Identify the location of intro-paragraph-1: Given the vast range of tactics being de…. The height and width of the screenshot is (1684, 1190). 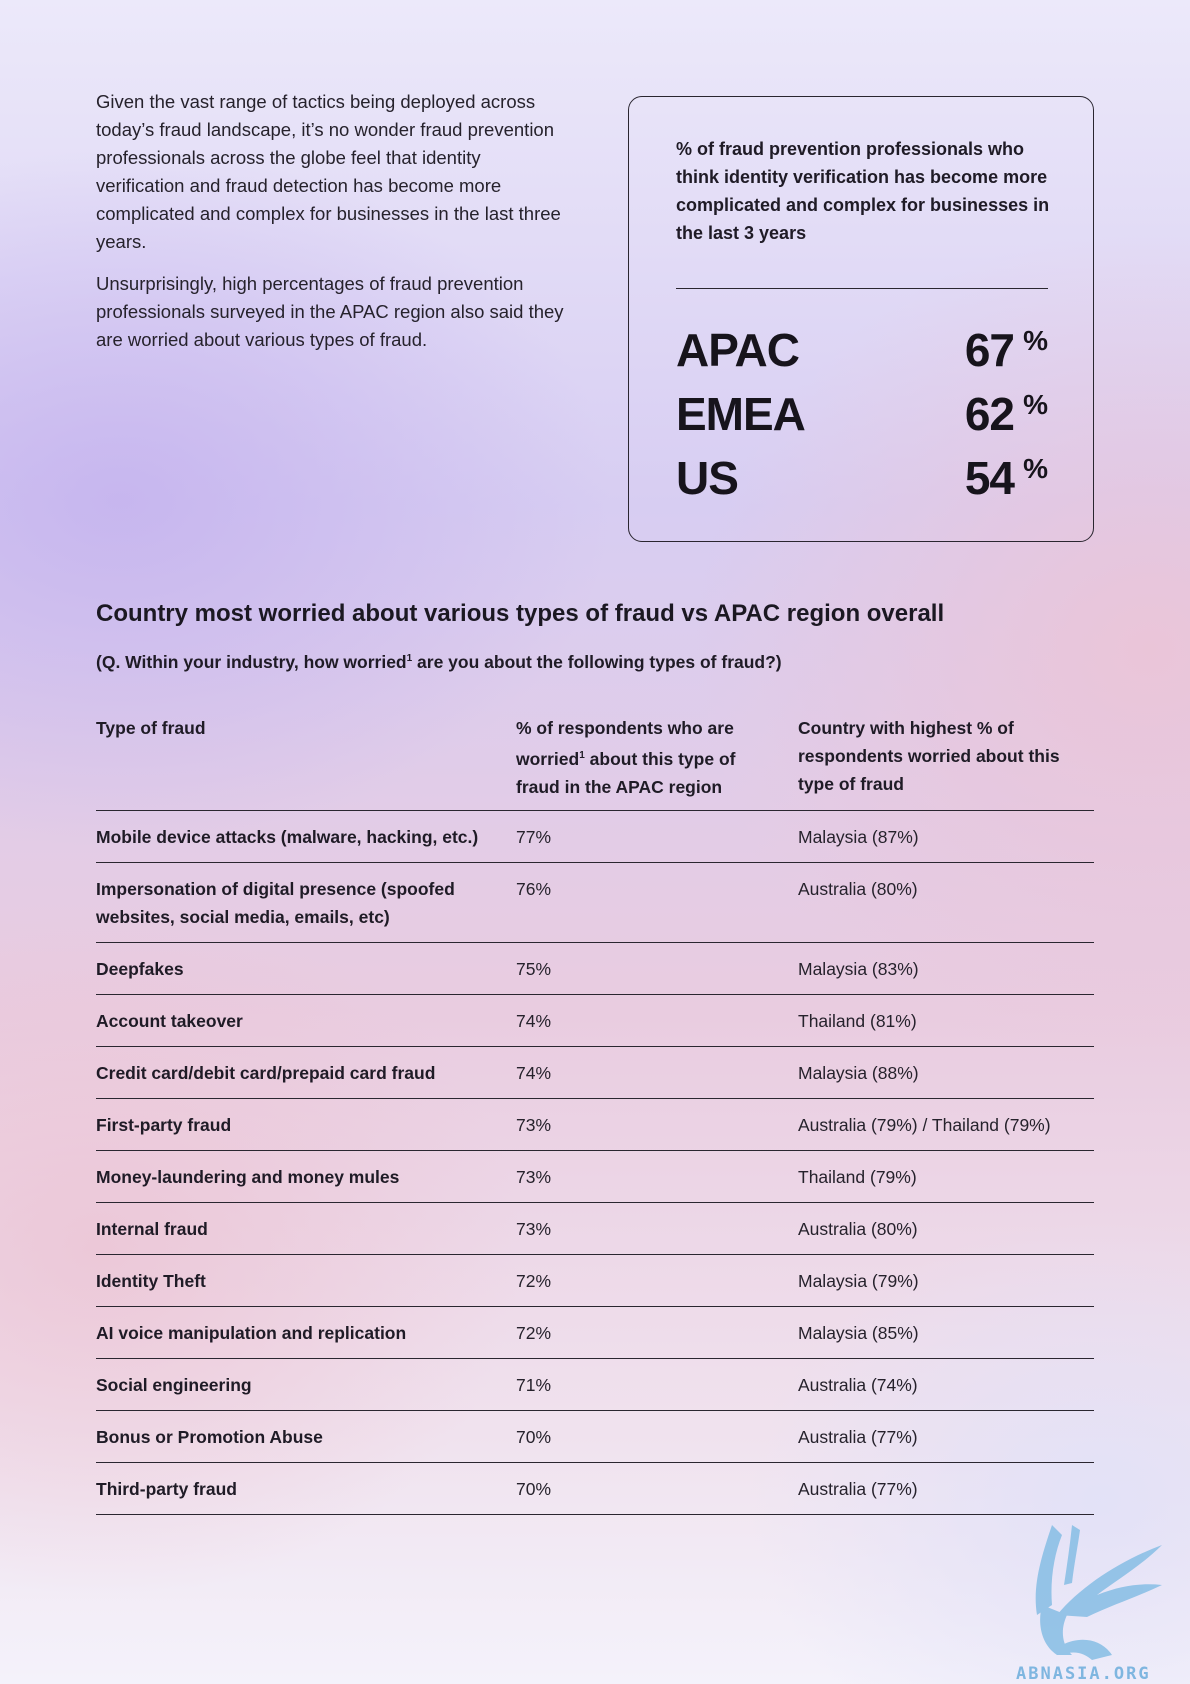
(328, 171).